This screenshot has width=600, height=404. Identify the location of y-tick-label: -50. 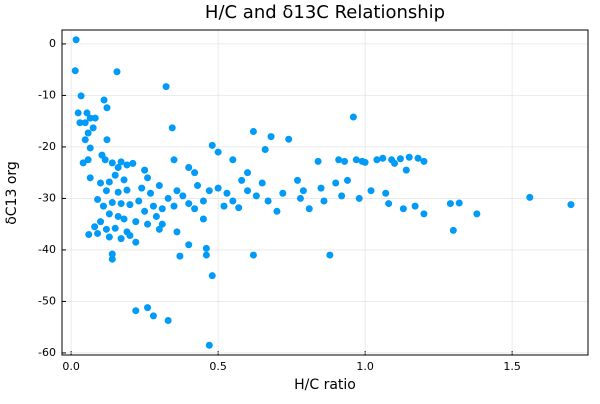
(47, 300).